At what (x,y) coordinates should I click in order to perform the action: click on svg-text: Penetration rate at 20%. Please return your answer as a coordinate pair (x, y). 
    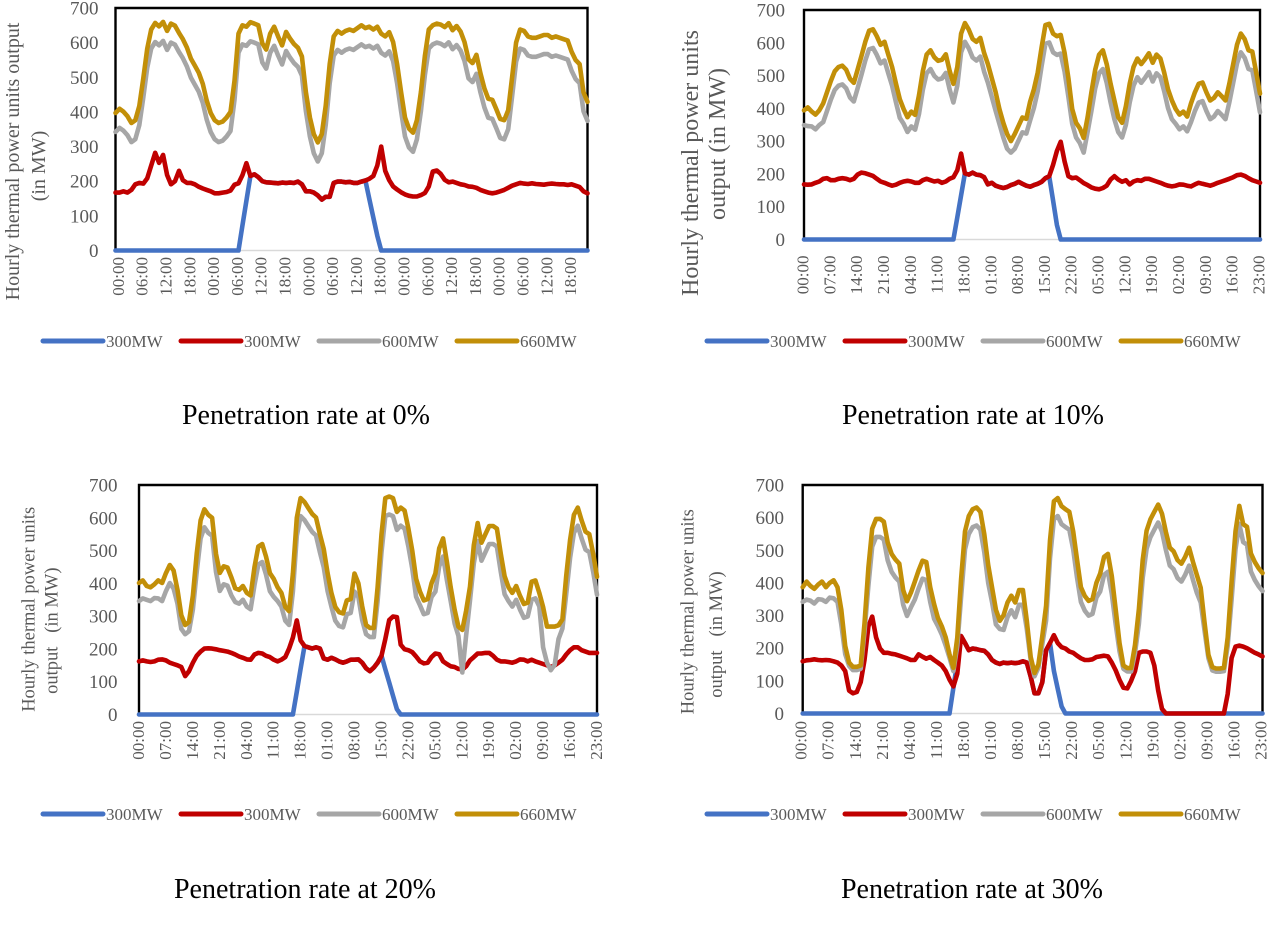
    Looking at the image, I should click on (305, 889).